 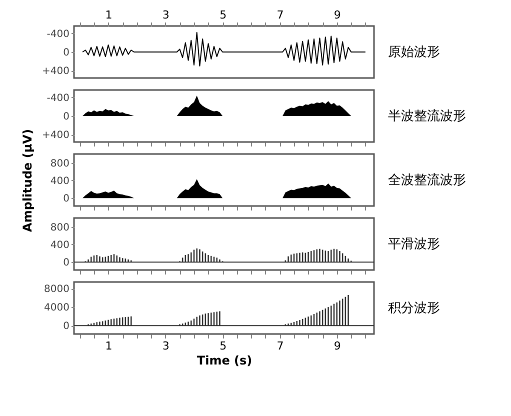 What do you see at coordinates (57, 289) in the screenshot?
I see `y-tick-label: 8000` at bounding box center [57, 289].